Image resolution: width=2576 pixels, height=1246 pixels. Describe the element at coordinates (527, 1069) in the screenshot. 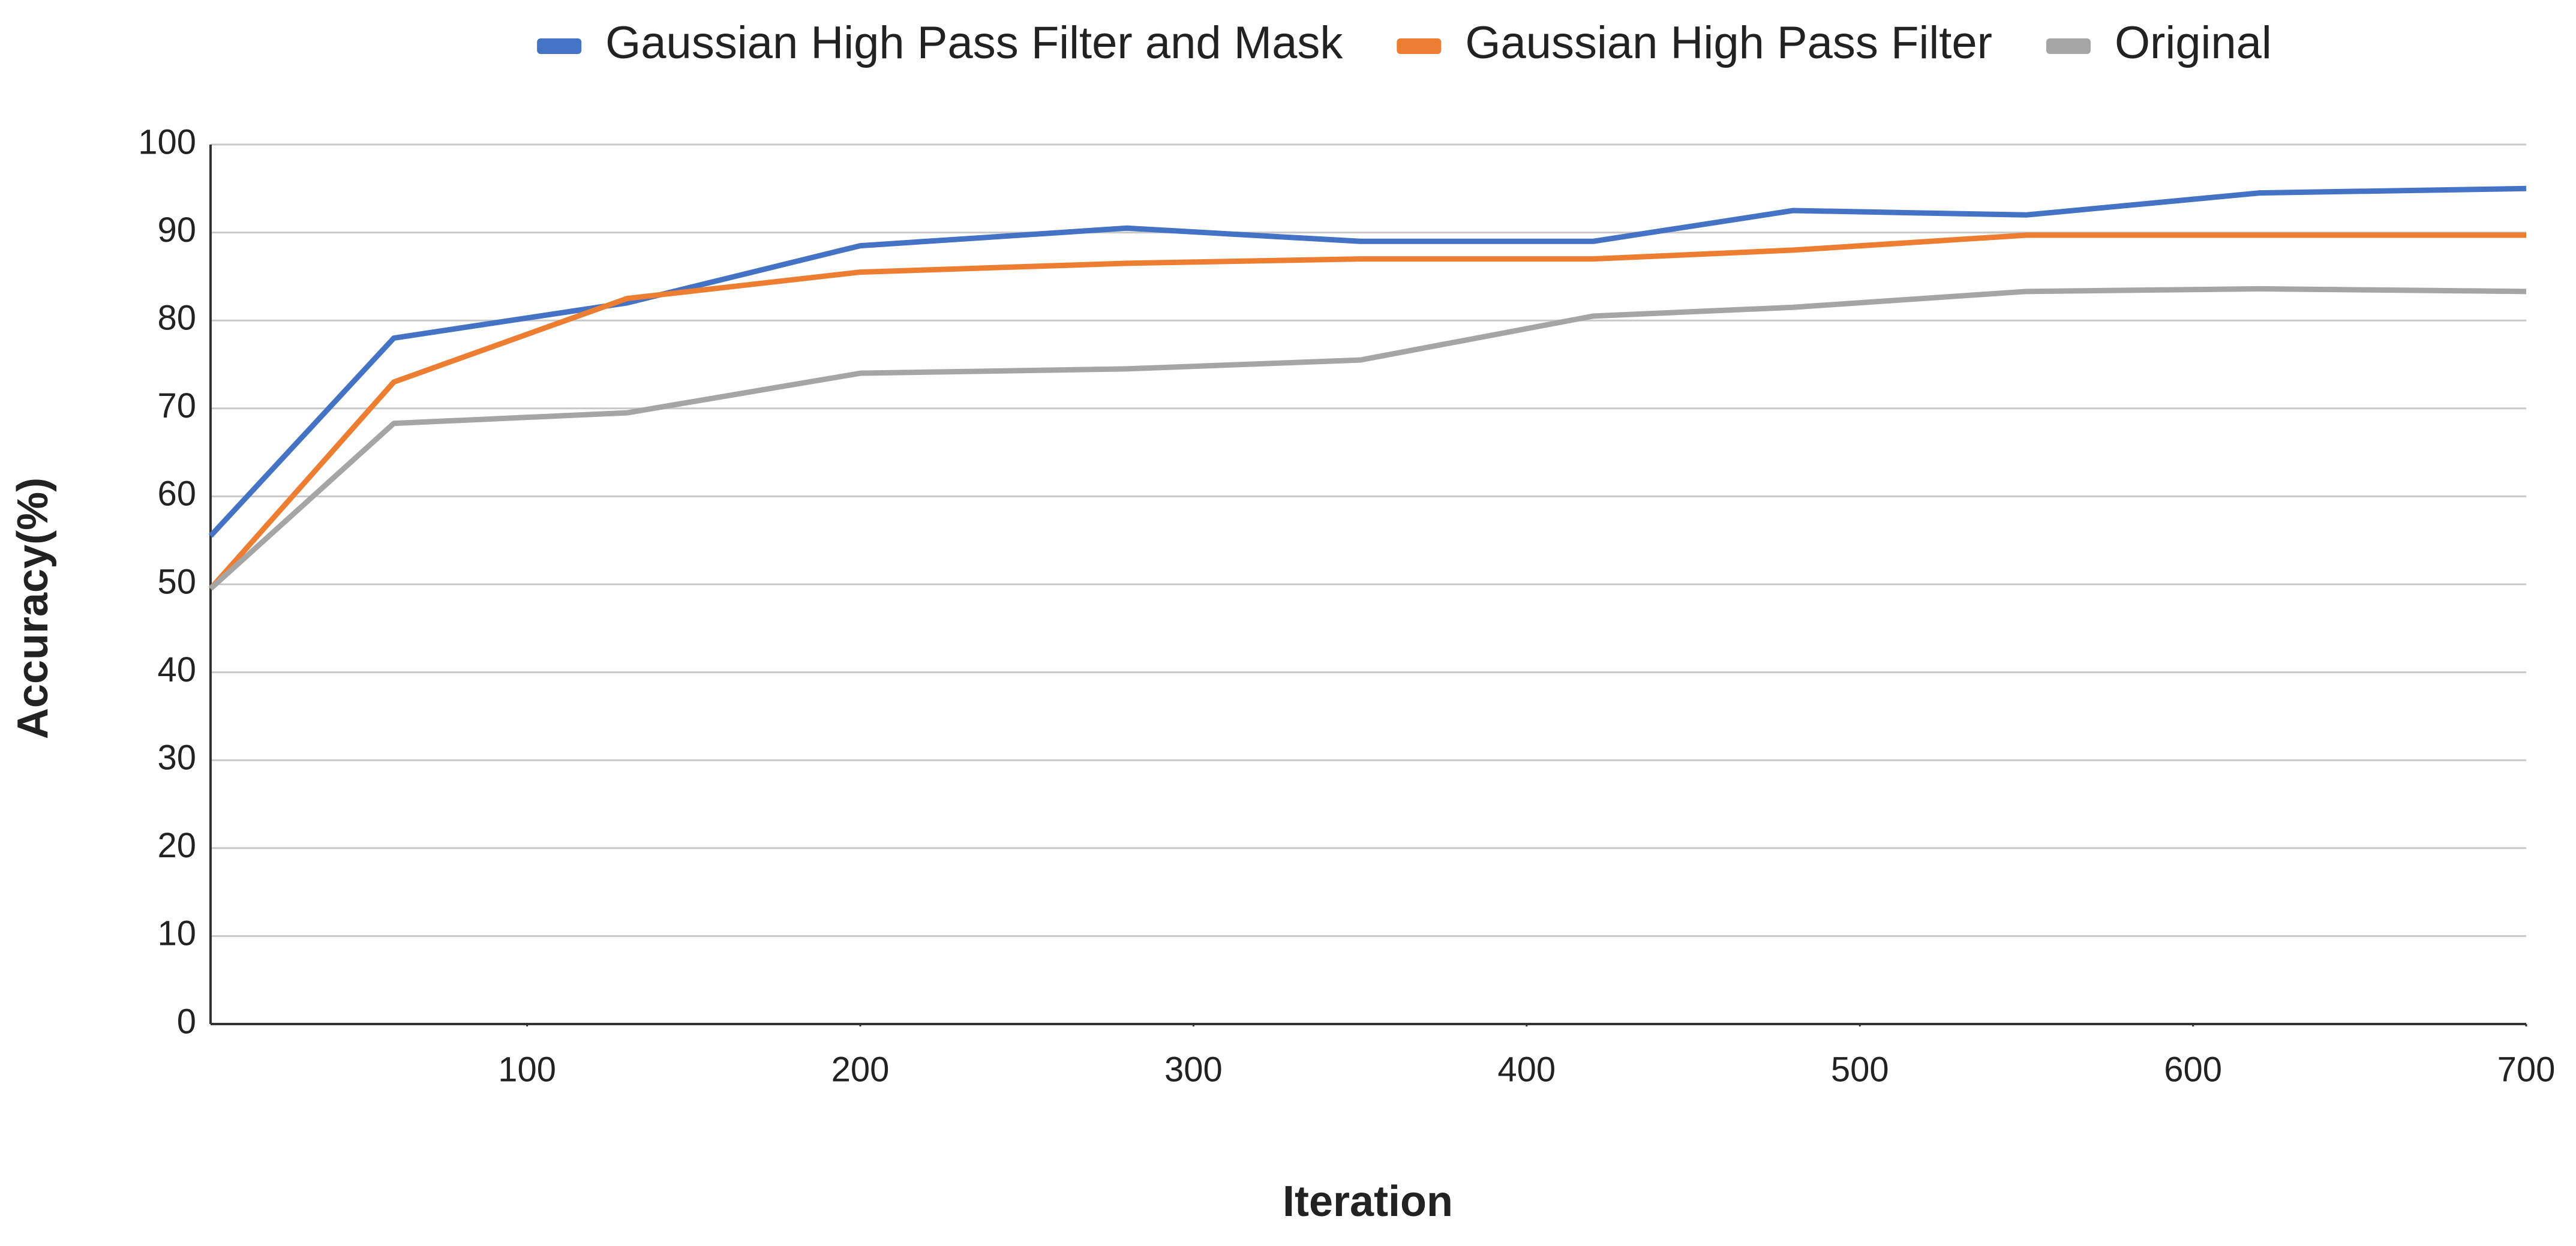

I see `x-tick-label: 100` at that location.